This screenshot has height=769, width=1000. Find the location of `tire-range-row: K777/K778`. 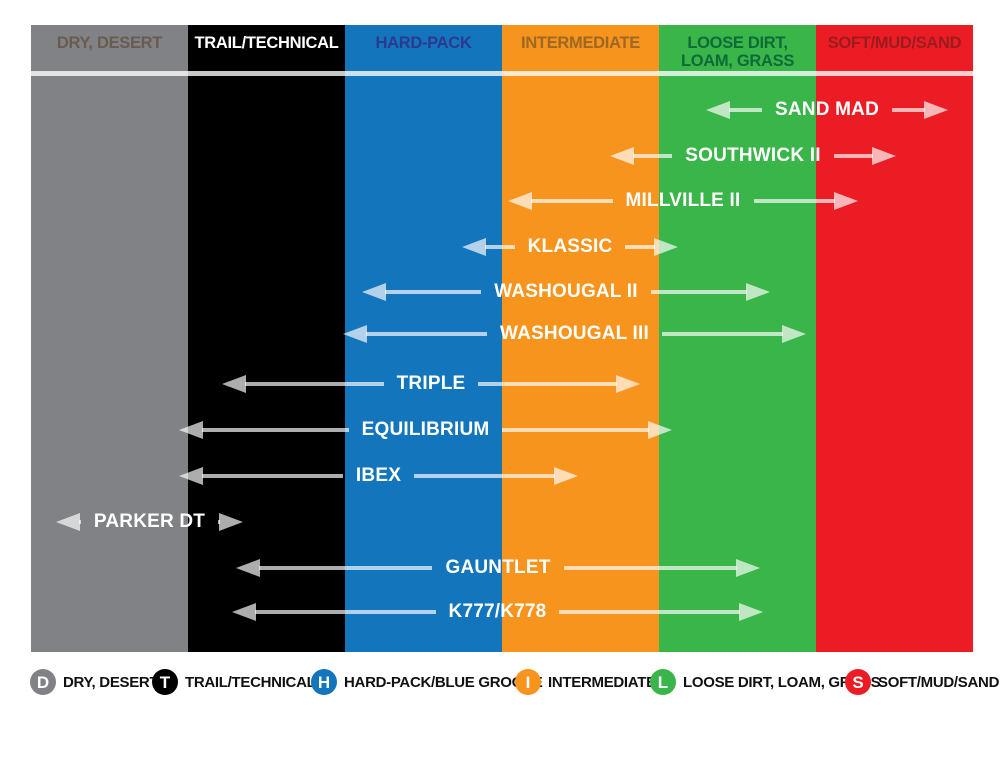

tire-range-row: K777/K778 is located at coordinates (497, 612).